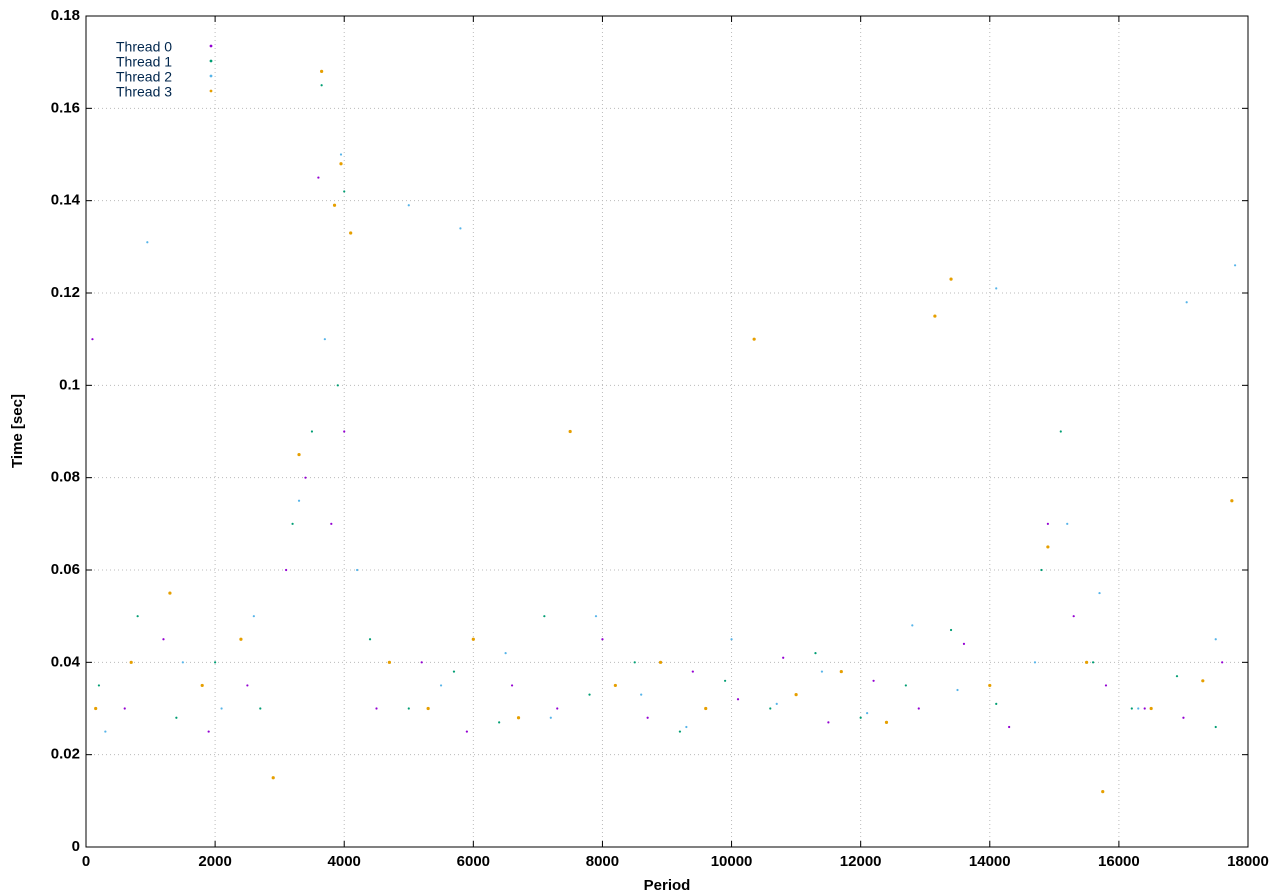  I want to click on legend-label: Thread 0, so click(144, 47).